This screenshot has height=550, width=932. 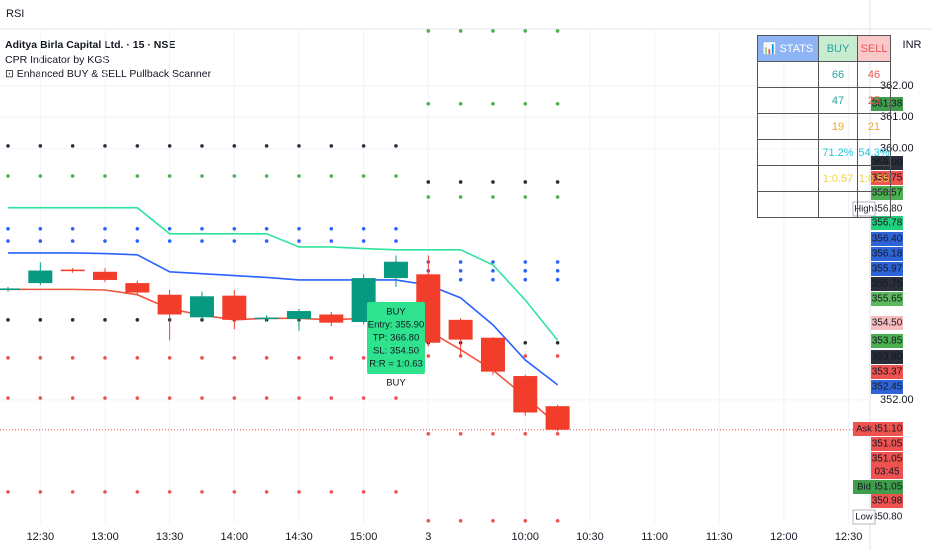 I want to click on x-tick-label: 13:00, so click(x=105, y=537).